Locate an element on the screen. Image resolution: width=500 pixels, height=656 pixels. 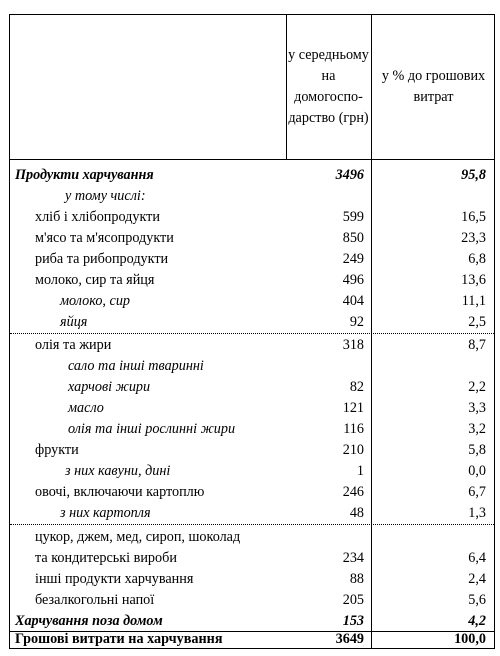
table-row: Продукти харчування 3496 95,8 is located at coordinates (252, 175).